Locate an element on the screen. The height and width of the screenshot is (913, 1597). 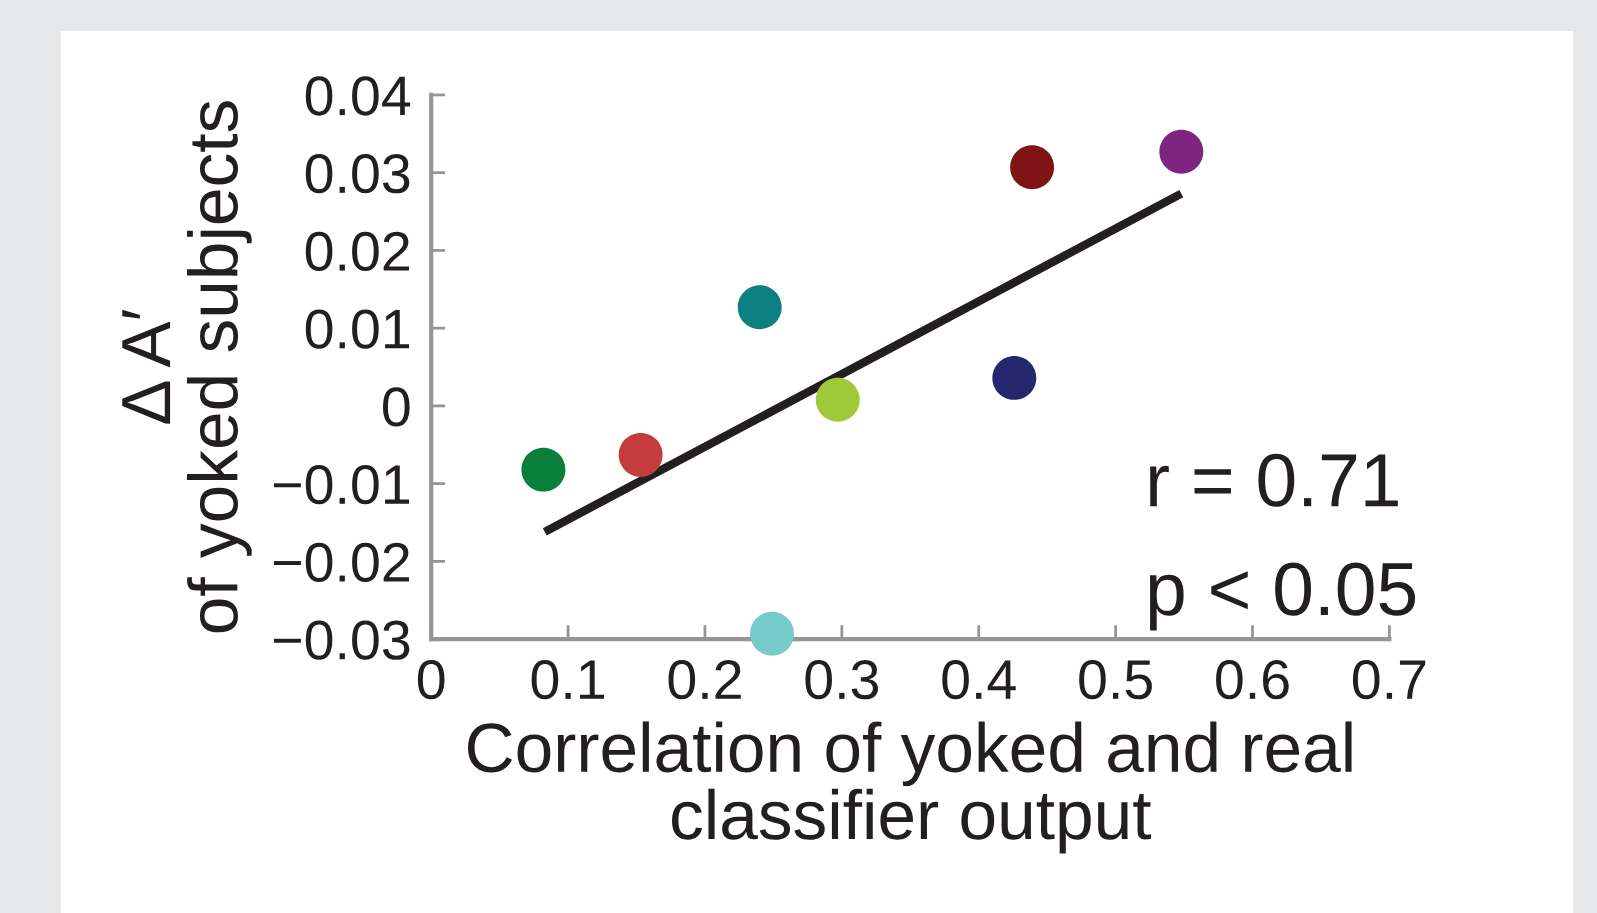
y-tick-label: −0.03 is located at coordinates (341, 640).